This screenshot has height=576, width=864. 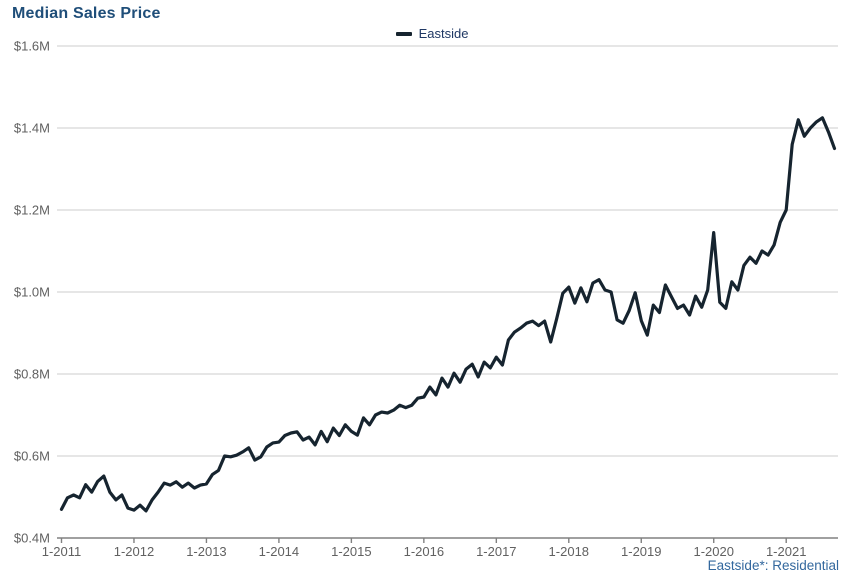 What do you see at coordinates (32, 538) in the screenshot?
I see `y-axis-label: $0.4M` at bounding box center [32, 538].